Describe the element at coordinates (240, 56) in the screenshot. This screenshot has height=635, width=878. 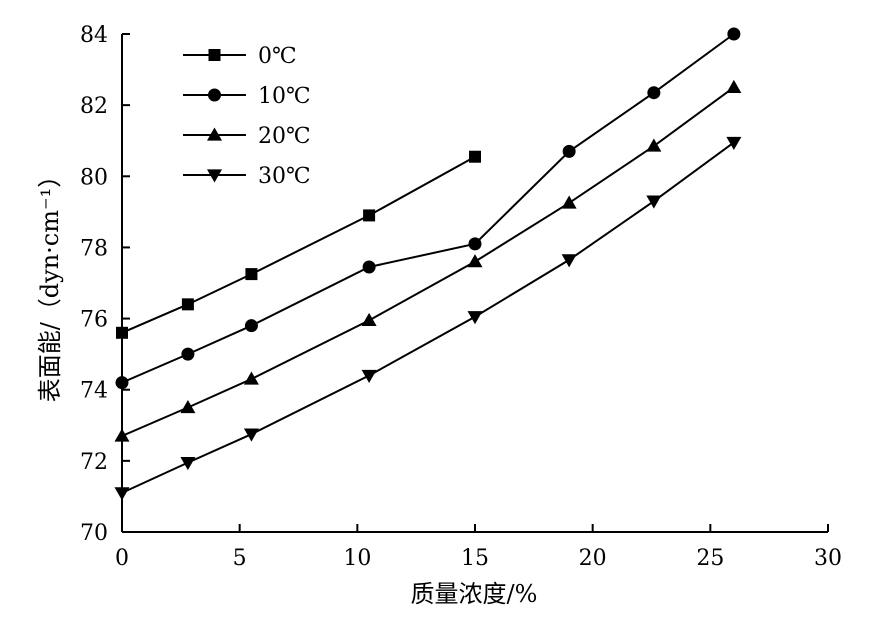
I see `legend-entry: 0℃` at that location.